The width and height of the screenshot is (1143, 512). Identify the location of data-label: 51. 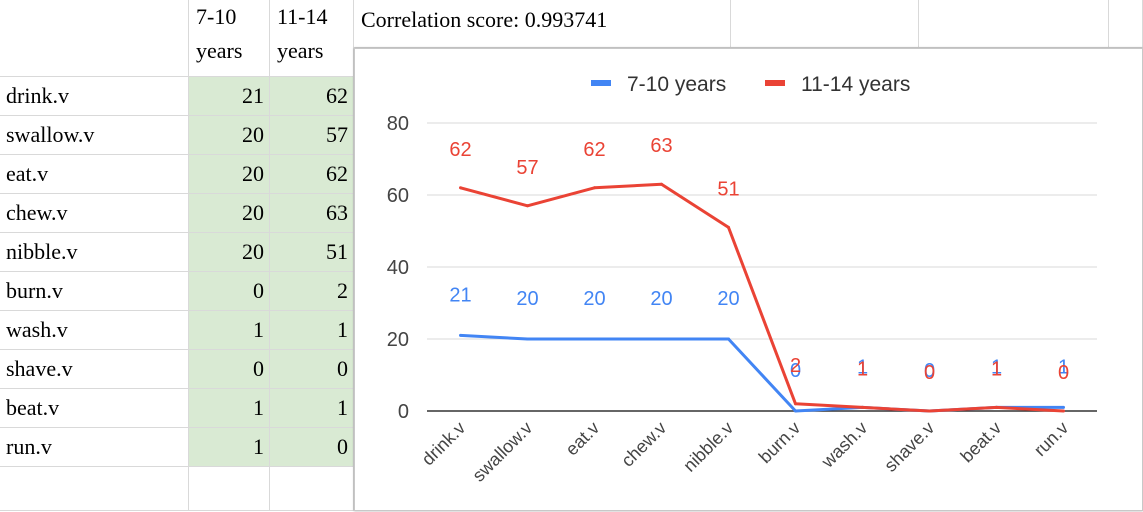
(728, 189).